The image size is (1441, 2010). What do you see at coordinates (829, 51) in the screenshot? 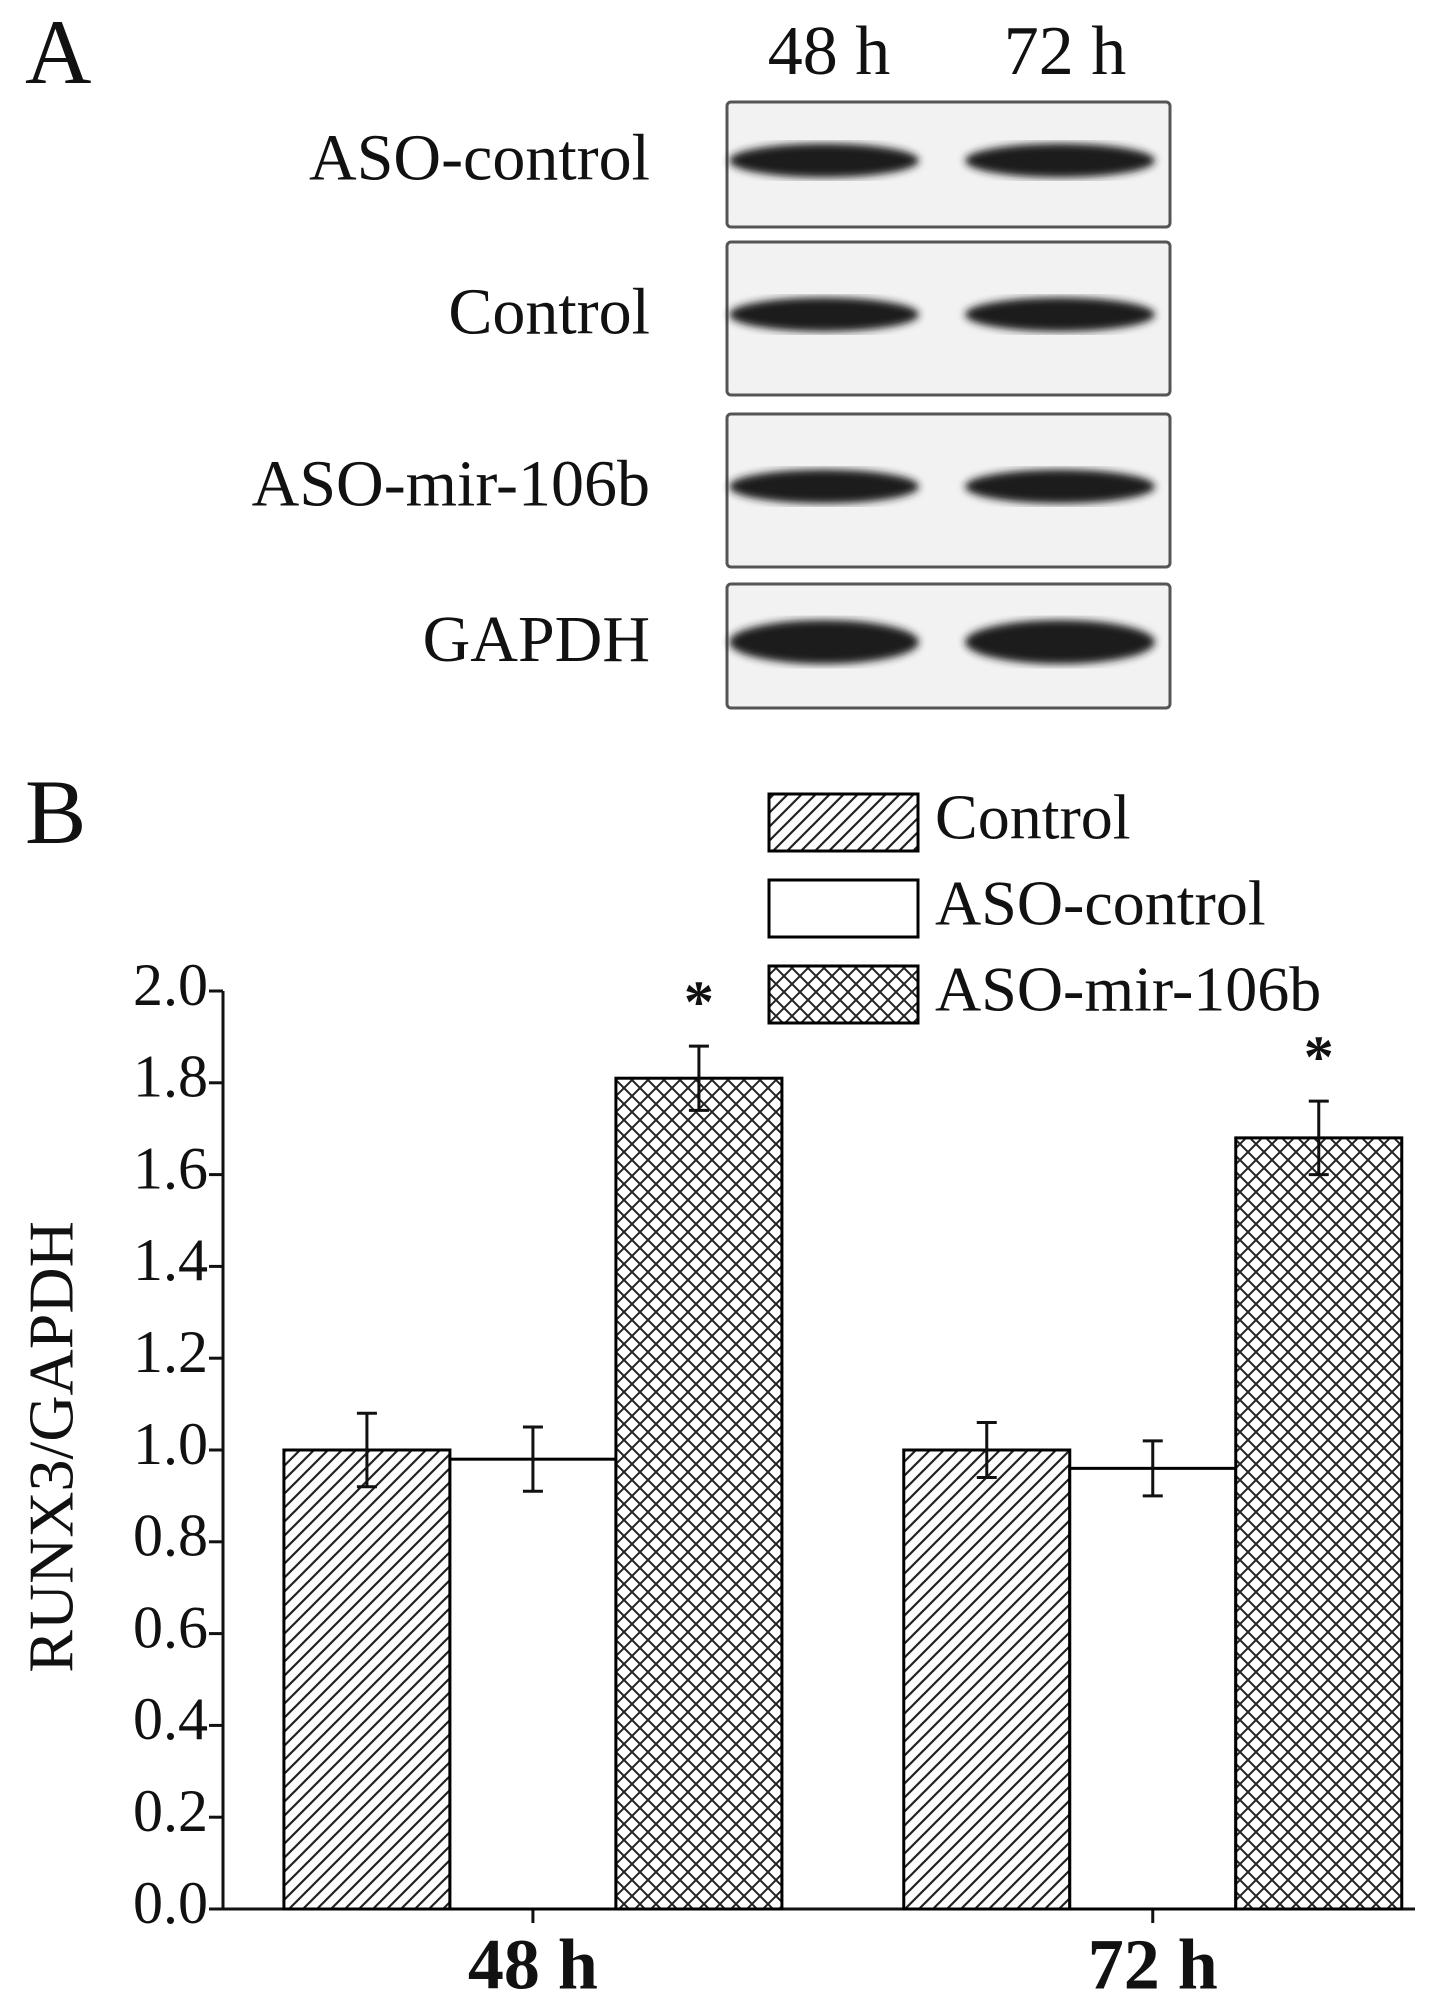
I see `lane-label: 48 h` at bounding box center [829, 51].